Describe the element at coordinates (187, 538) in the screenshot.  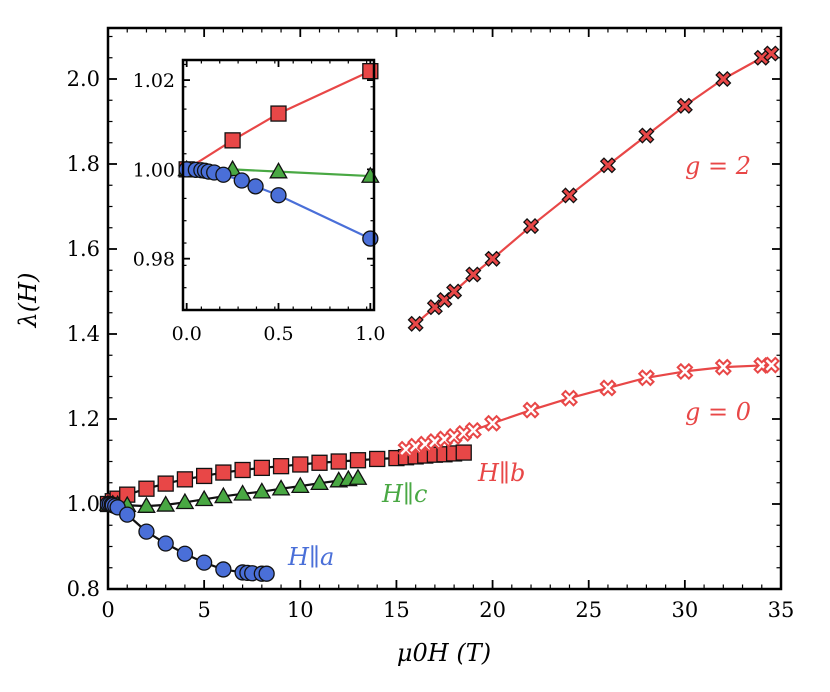
I see `series-h-a` at that location.